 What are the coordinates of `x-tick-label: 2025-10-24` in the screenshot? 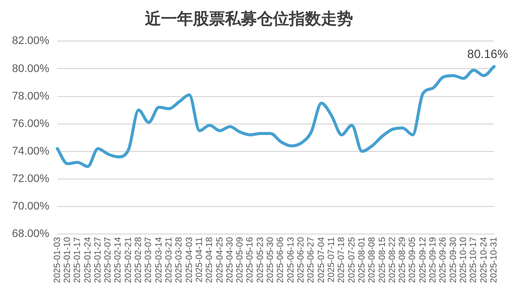 It's located at (483, 260).